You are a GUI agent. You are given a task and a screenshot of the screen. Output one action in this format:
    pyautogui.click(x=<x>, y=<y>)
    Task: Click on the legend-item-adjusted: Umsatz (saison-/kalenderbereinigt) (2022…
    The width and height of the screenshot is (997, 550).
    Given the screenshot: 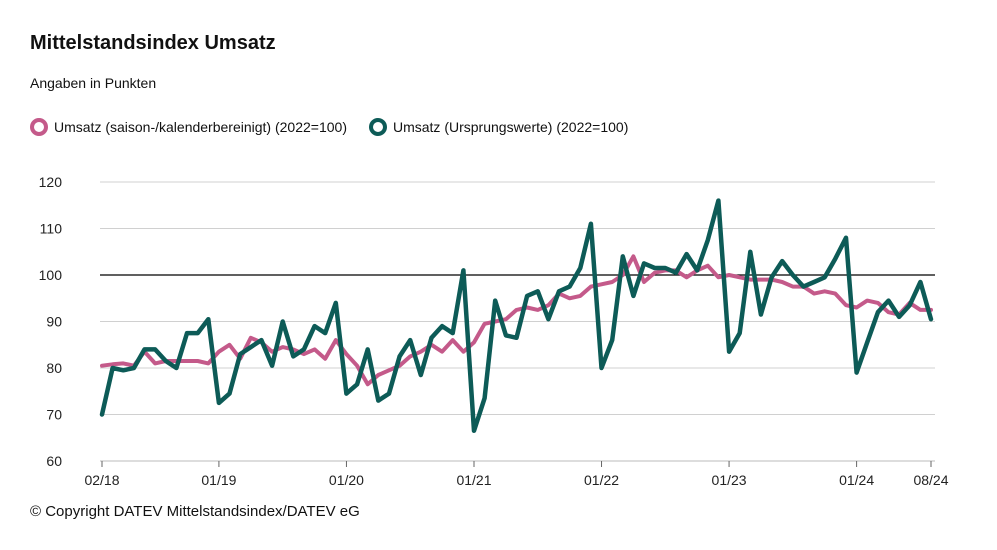 What is the action you would take?
    pyautogui.click(x=188, y=127)
    